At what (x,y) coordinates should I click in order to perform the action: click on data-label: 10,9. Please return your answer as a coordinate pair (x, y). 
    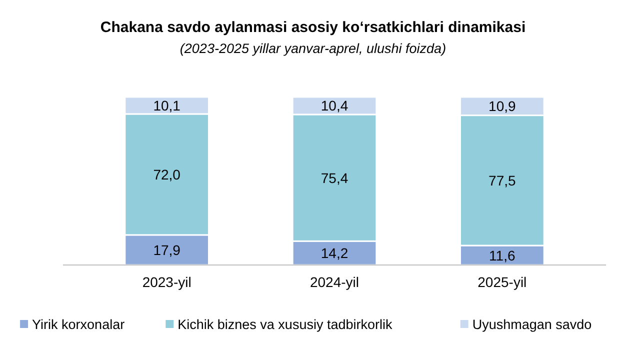
    Looking at the image, I should click on (502, 106).